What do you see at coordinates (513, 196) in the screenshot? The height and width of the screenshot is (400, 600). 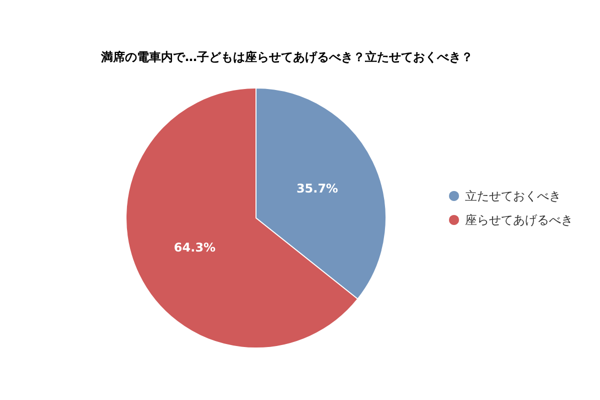 I see `legend-label: 立たせておくべき` at bounding box center [513, 196].